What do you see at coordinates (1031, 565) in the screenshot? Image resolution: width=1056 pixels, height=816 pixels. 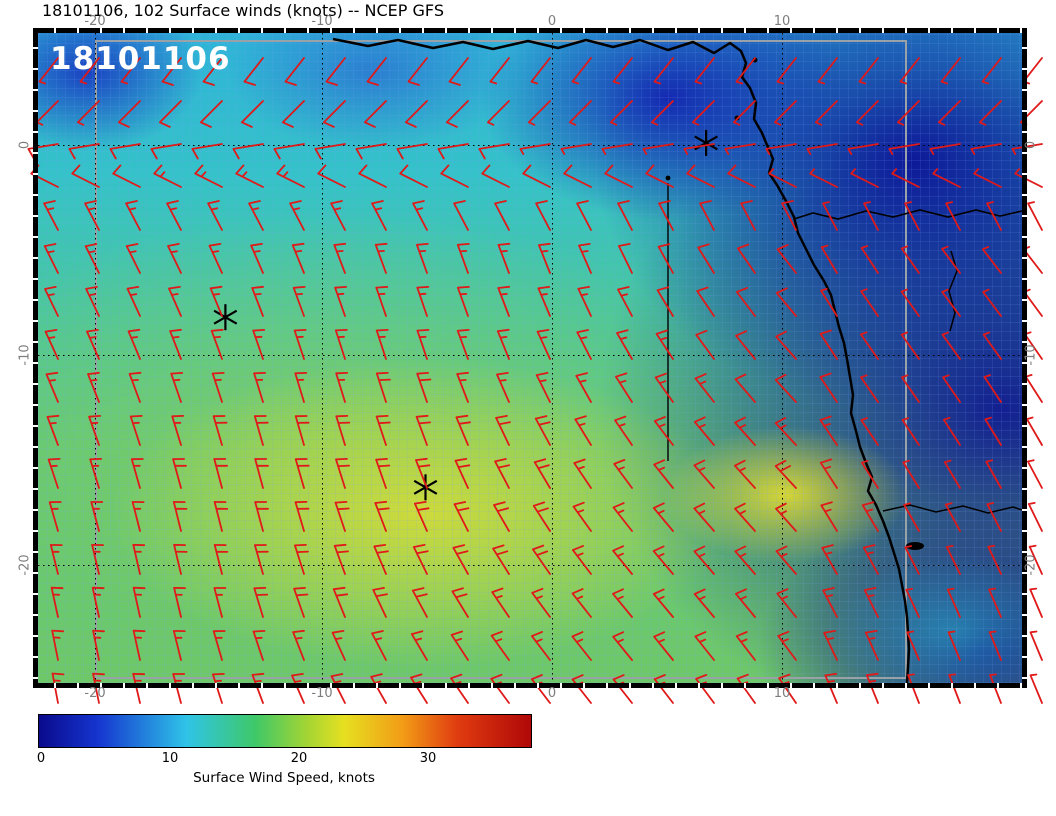 I see `axis-tick-right-2: -20` at bounding box center [1031, 565].